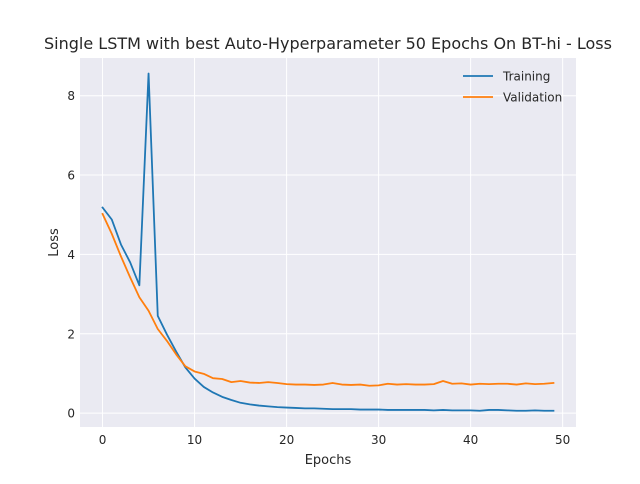  Describe the element at coordinates (470, 440) in the screenshot. I see `x-tick-label: 40` at that location.